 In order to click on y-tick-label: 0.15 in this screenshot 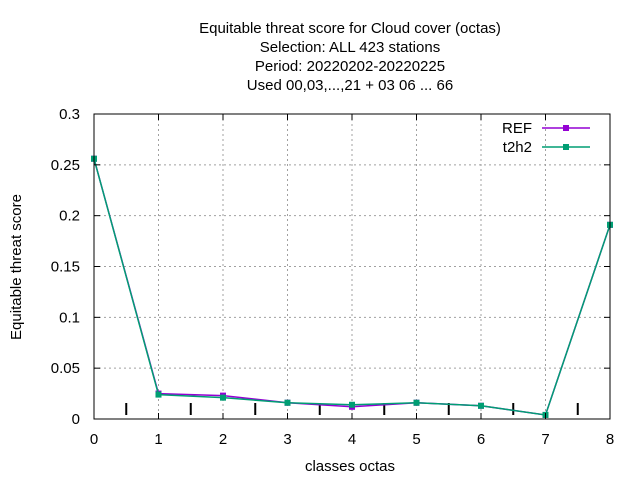, I will do `click(65, 267)`.